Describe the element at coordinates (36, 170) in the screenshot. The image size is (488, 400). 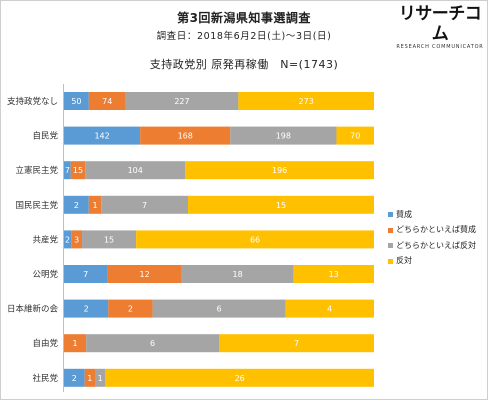
I see `category-label: 立憲民主党` at that location.